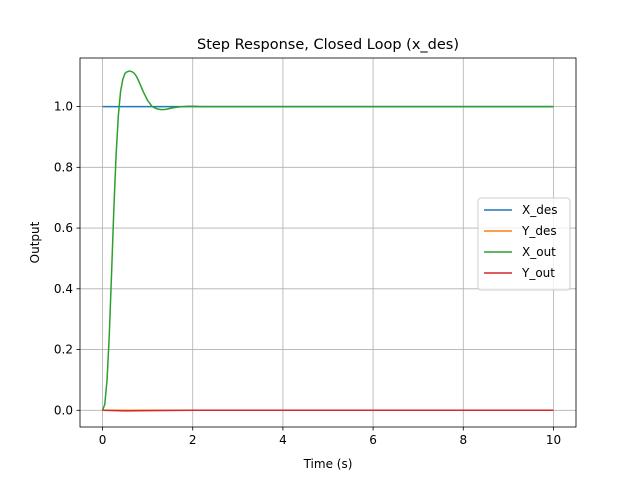 Image resolution: width=640 pixels, height=480 pixels. What do you see at coordinates (193, 440) in the screenshot?
I see `x-tick-label: 2` at bounding box center [193, 440].